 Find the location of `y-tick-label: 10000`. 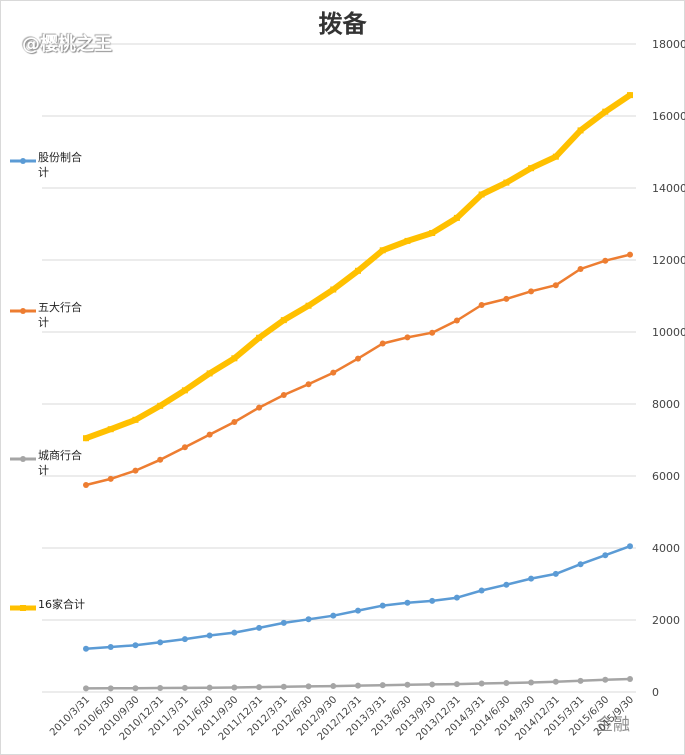

y-tick-label: 10000 is located at coordinates (668, 332).